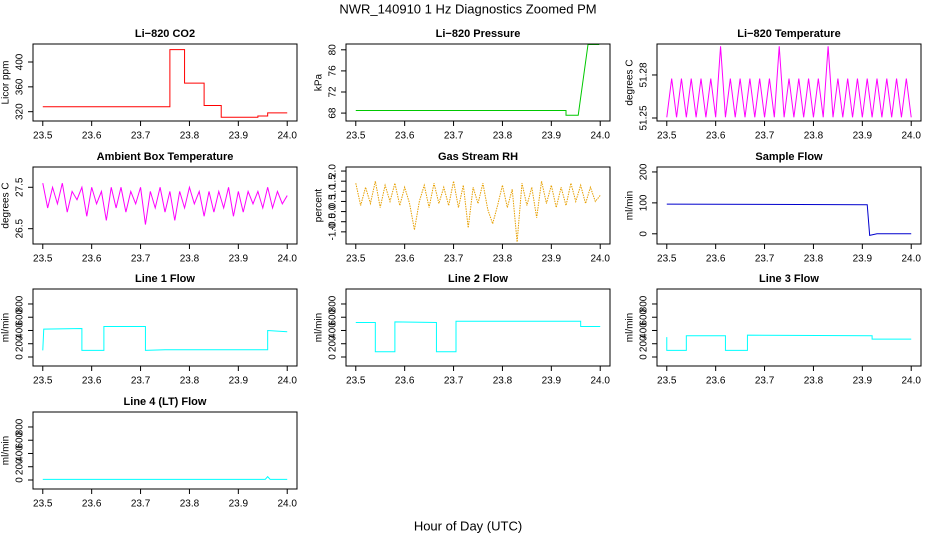  What do you see at coordinates (333, 201) in the screenshot?
I see `y-tick-label: 0.5` at bounding box center [333, 201].